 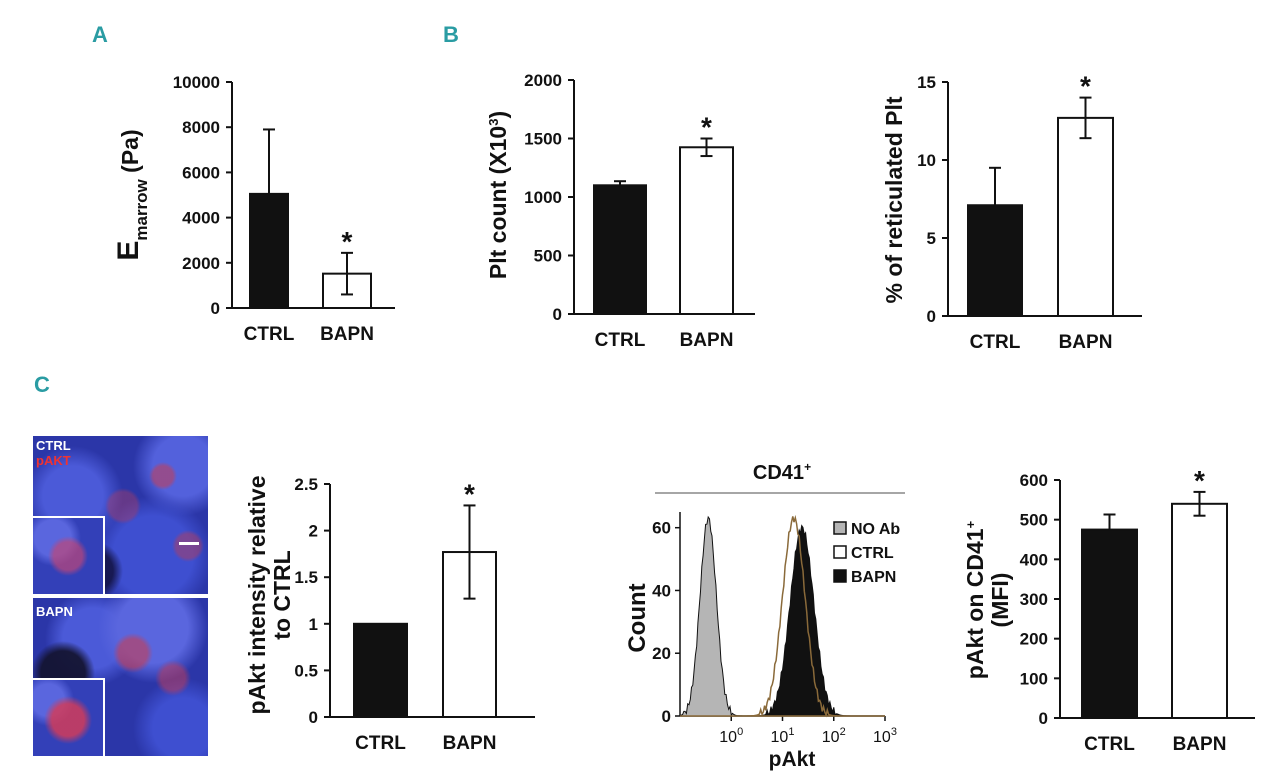 I want to click on scale-bar, so click(x=189, y=543).